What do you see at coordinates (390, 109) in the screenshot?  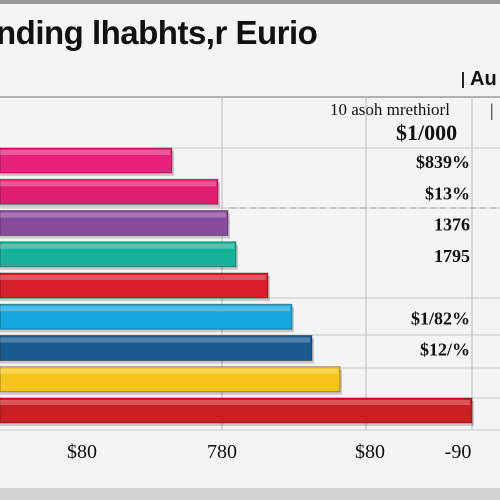 I see `chart-note: 10 asoh mrethiorl` at bounding box center [390, 109].